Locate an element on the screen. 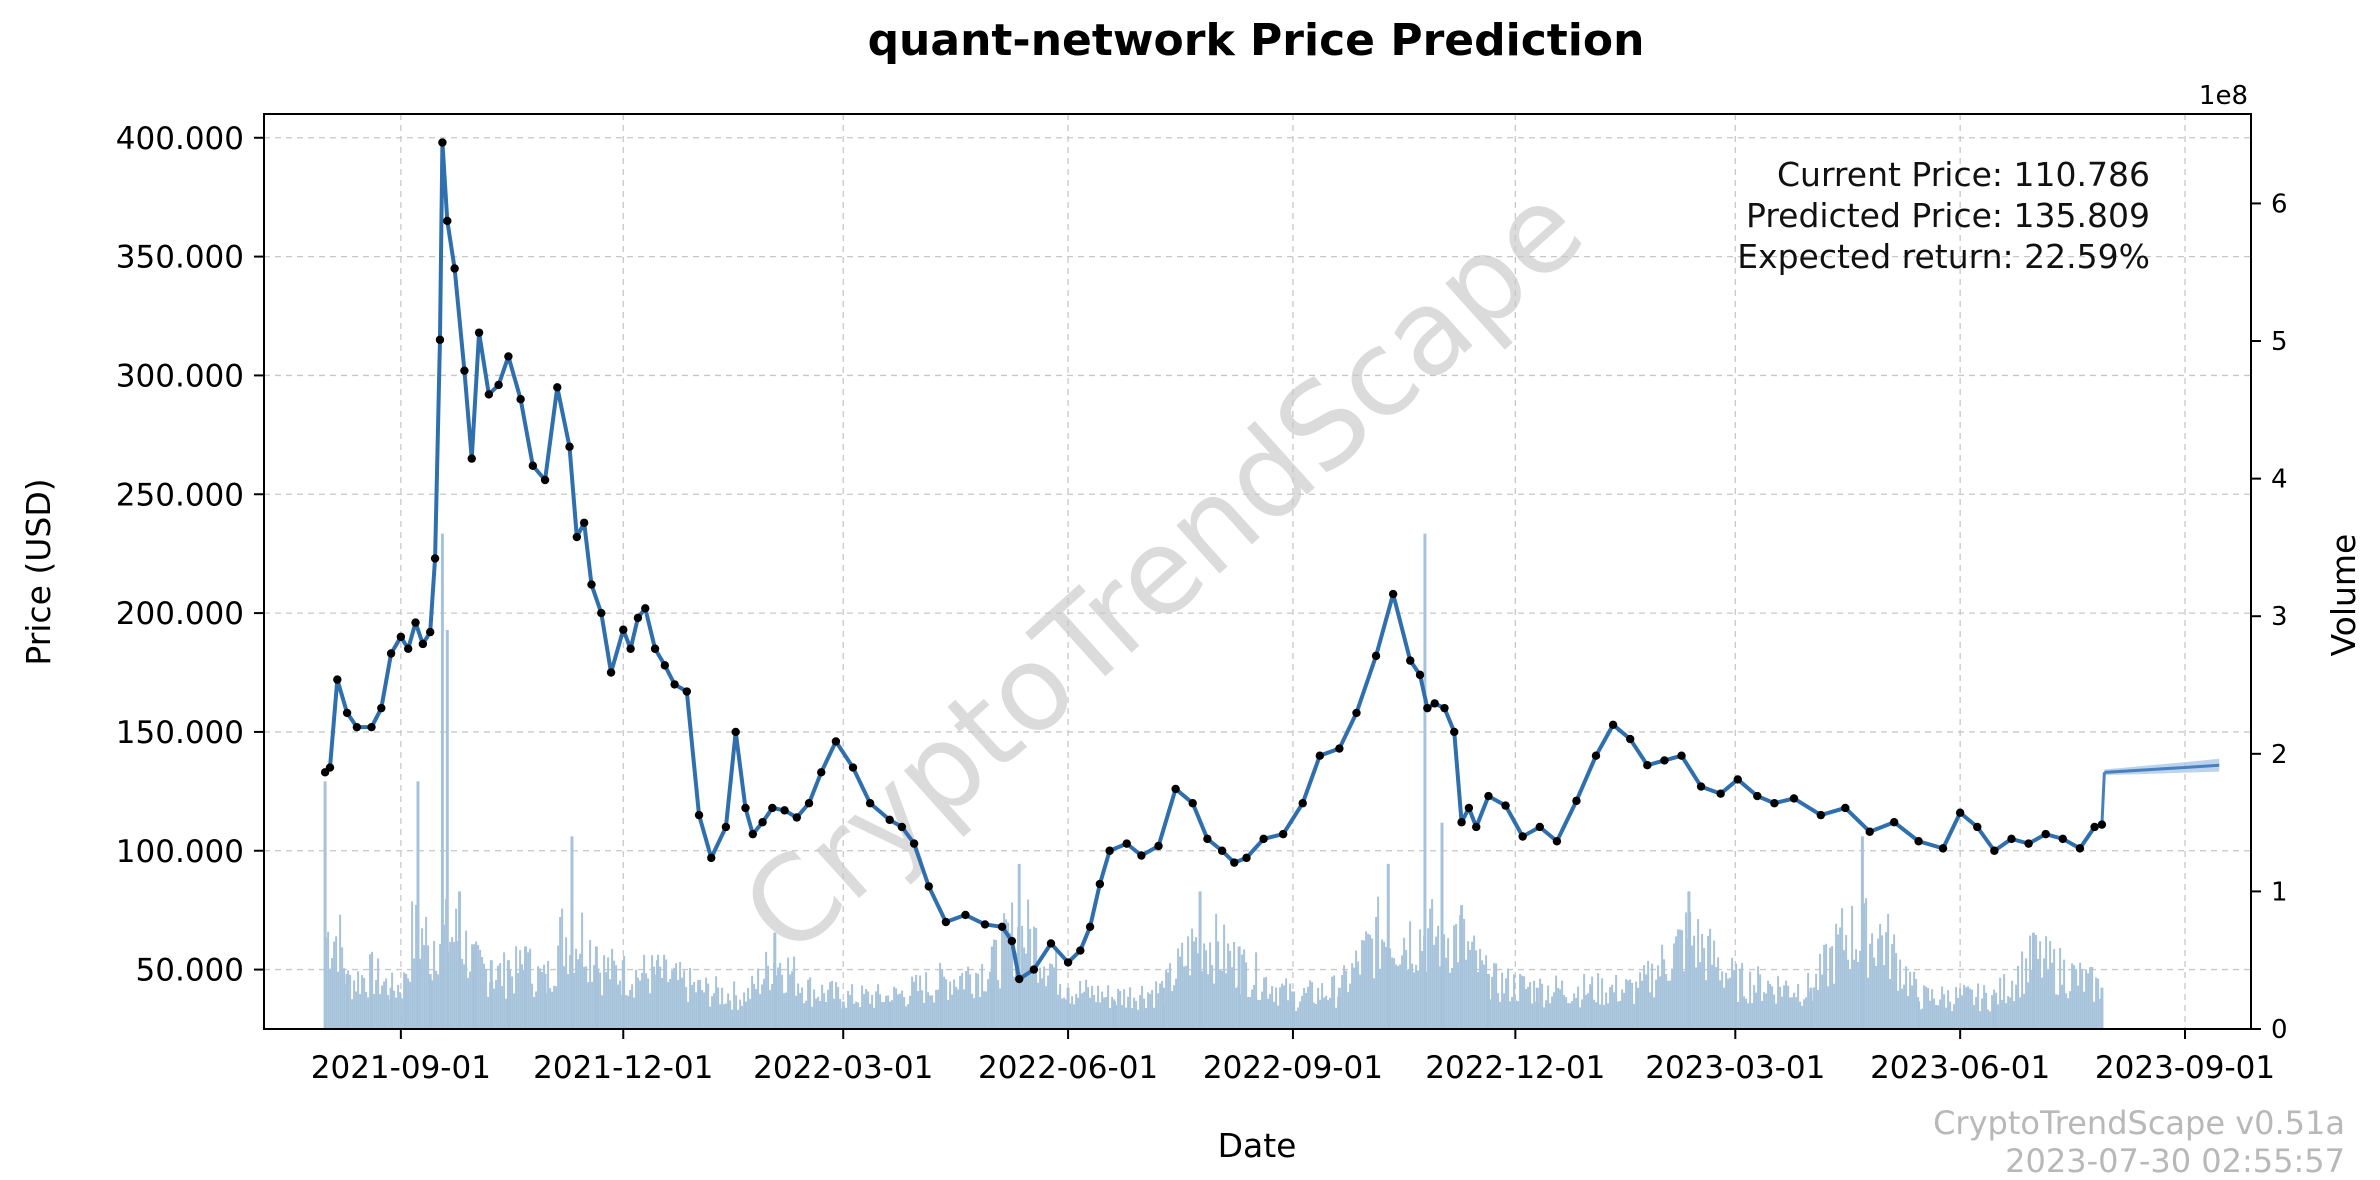 This screenshot has height=1180, width=2380. footer-version: CryptoTrendScape v0.51a is located at coordinates (2139, 1123).